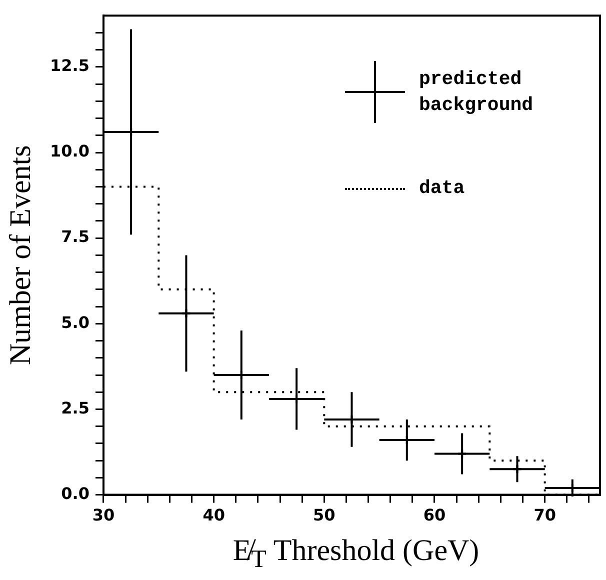 This screenshot has width=606, height=580. I want to click on x-axis-title: E̸$_{T}$ Threshold (GeV), so click(356, 554).